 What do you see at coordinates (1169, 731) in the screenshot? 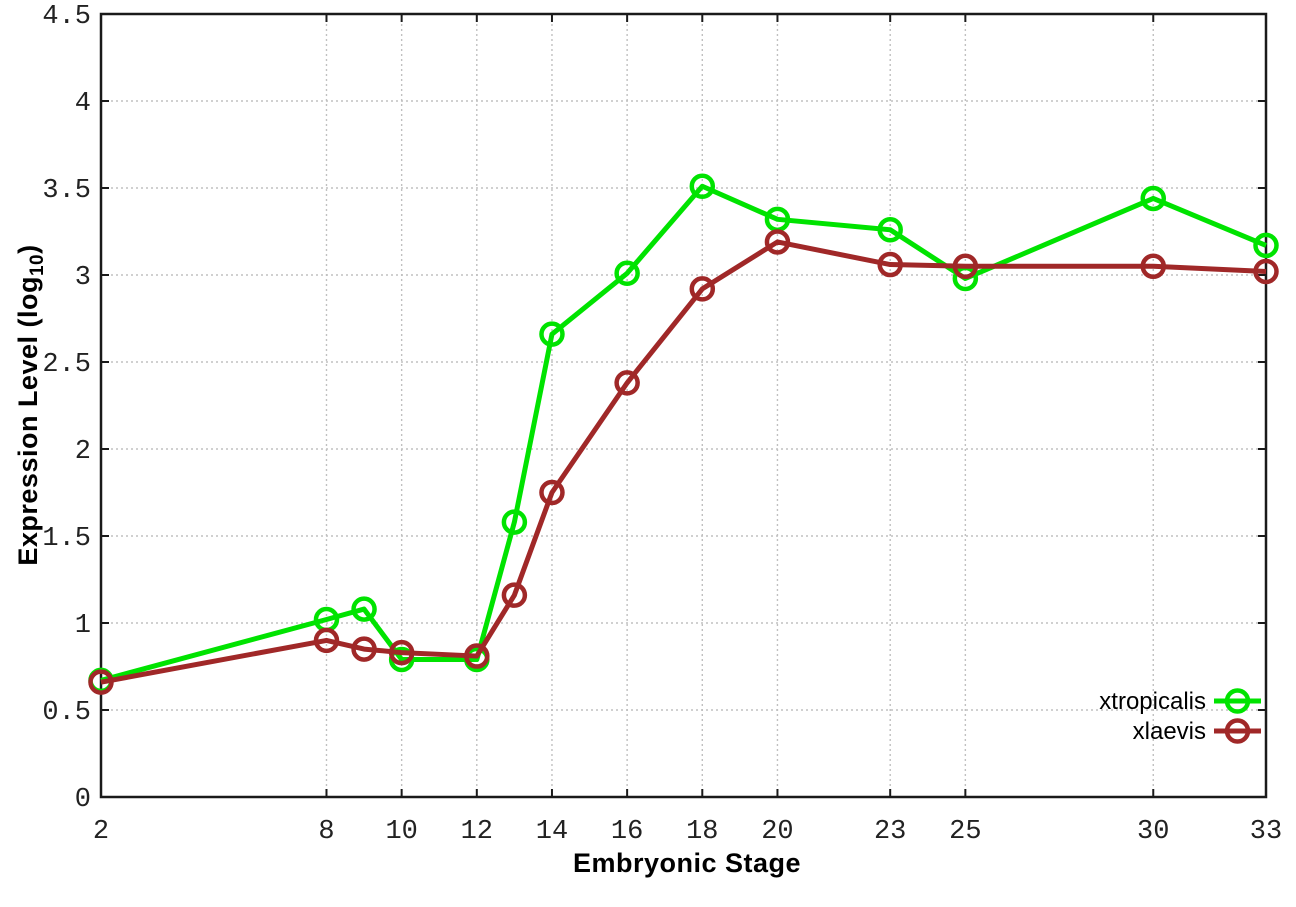
I see `legend-label-xlaevis: xlaevis` at bounding box center [1169, 731].